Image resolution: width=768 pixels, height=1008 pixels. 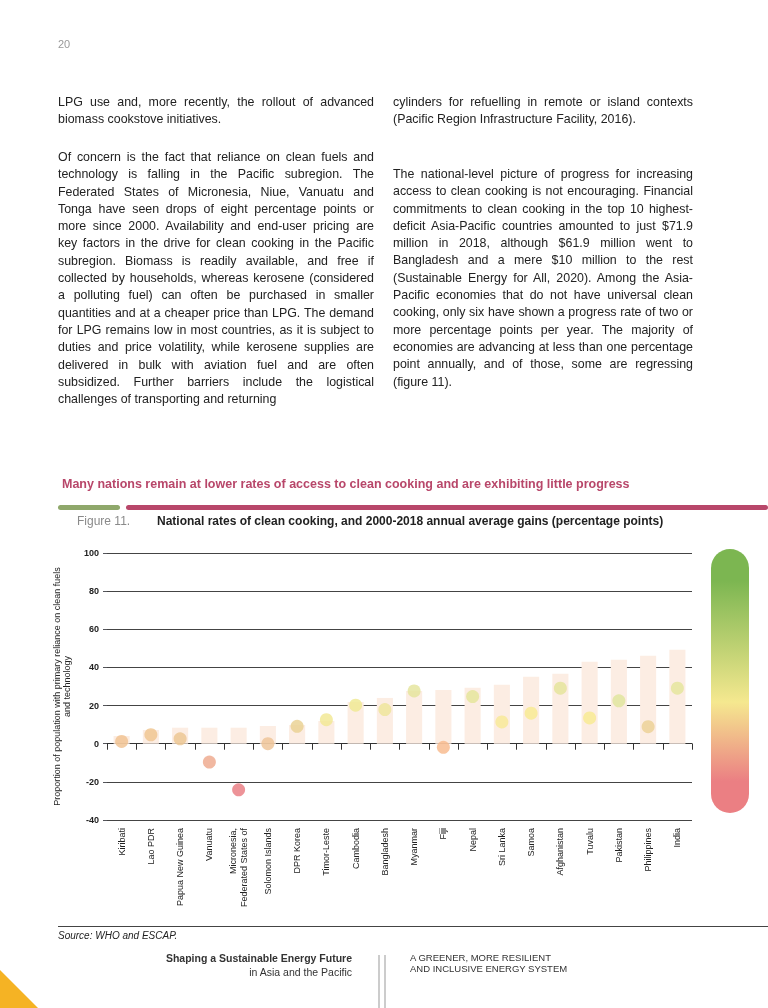 I want to click on x-tick-label: Samoa, so click(x=531, y=842).